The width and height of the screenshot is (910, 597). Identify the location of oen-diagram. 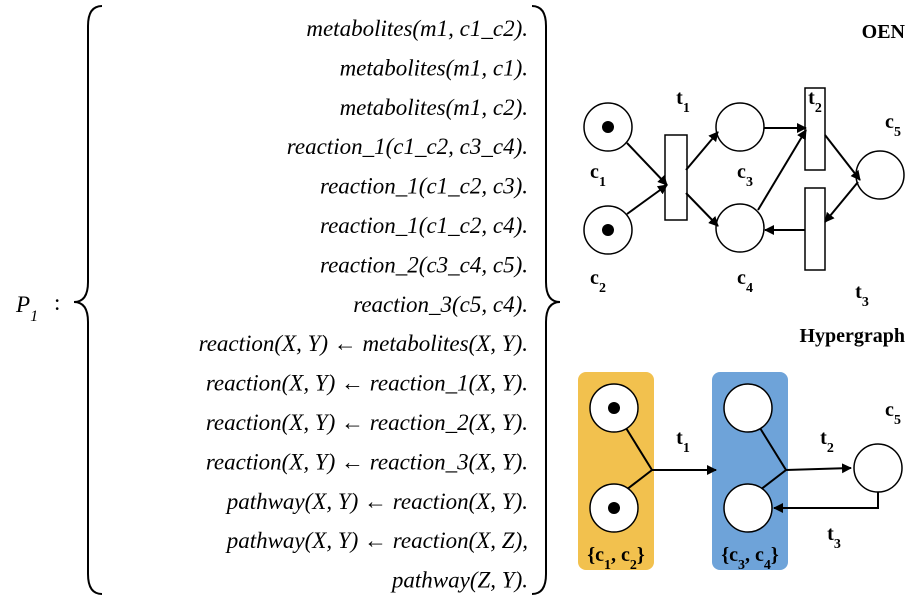
(744, 179).